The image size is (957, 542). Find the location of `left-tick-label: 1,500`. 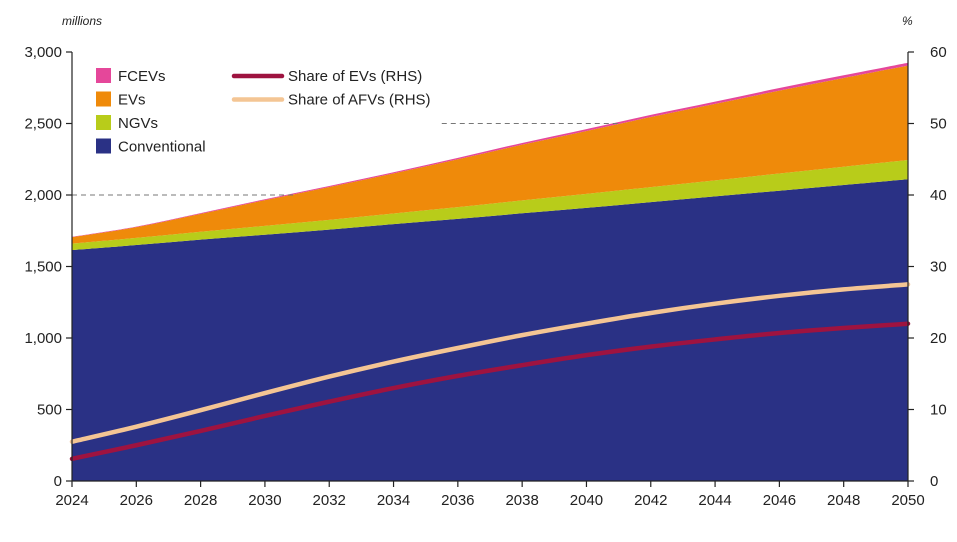

left-tick-label: 1,500 is located at coordinates (43, 267).